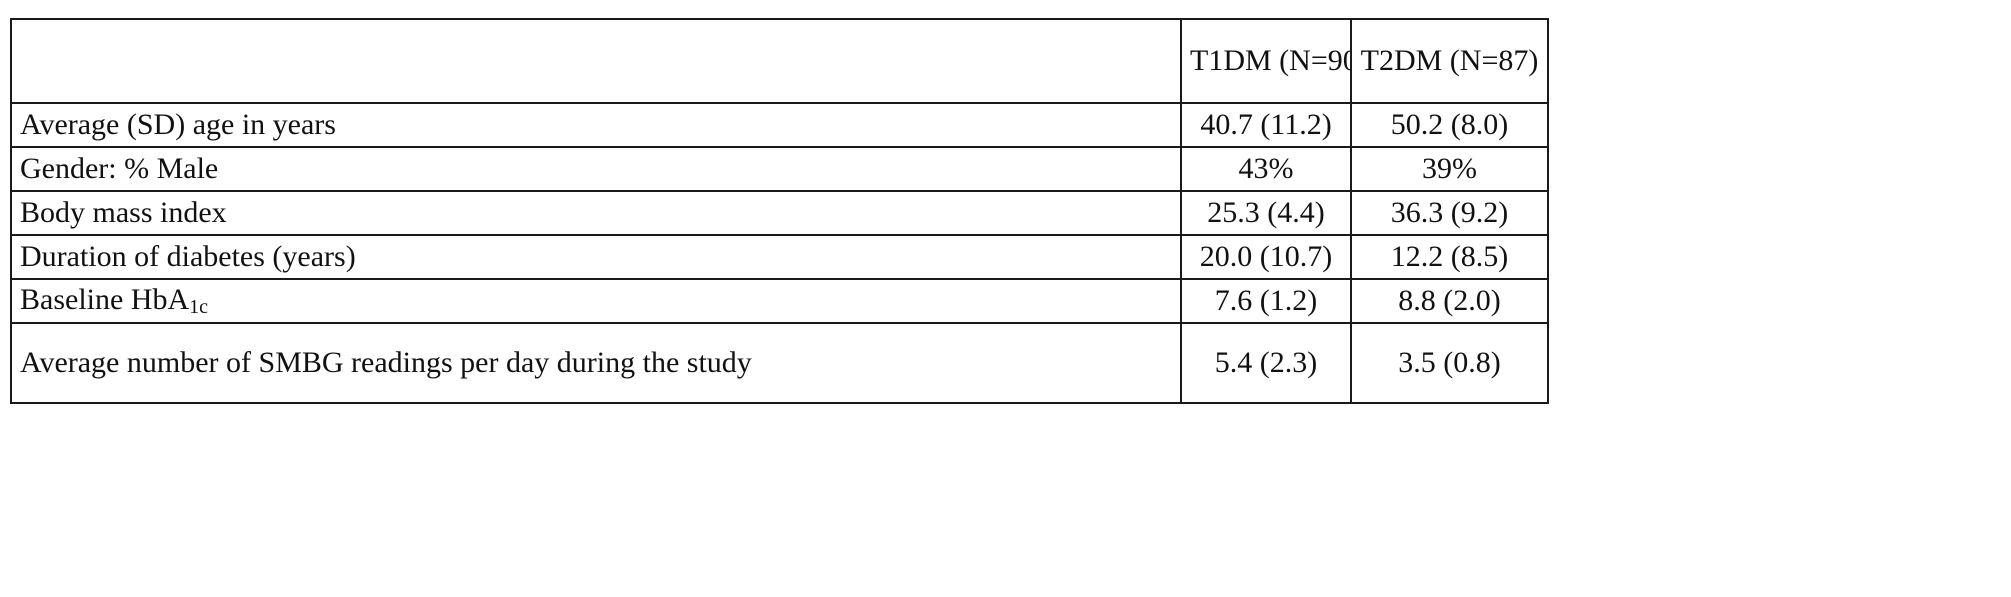 The image size is (2011, 597). What do you see at coordinates (1266, 257) in the screenshot?
I see `t1dm-value: 20.0 (10.7)` at bounding box center [1266, 257].